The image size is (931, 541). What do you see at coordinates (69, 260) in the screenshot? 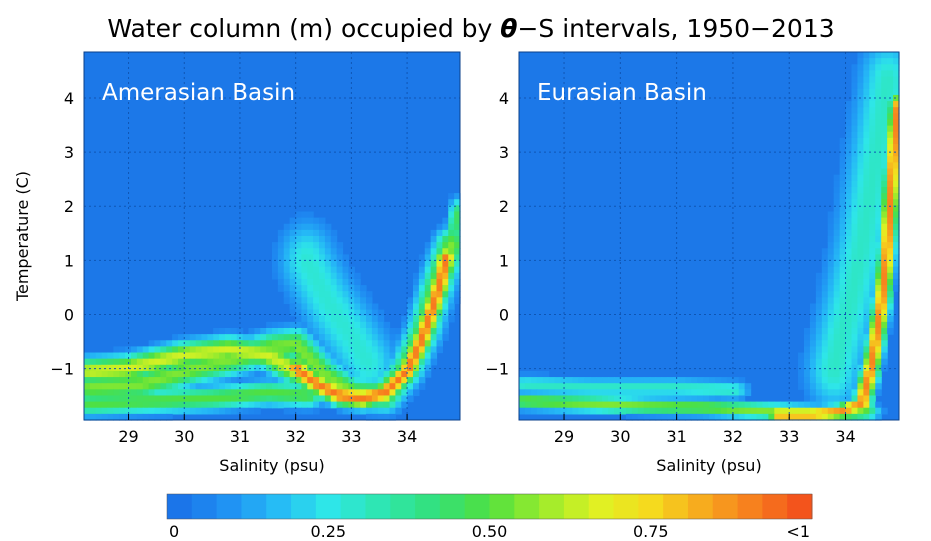
I see `y-tick-label: 1` at bounding box center [69, 260].